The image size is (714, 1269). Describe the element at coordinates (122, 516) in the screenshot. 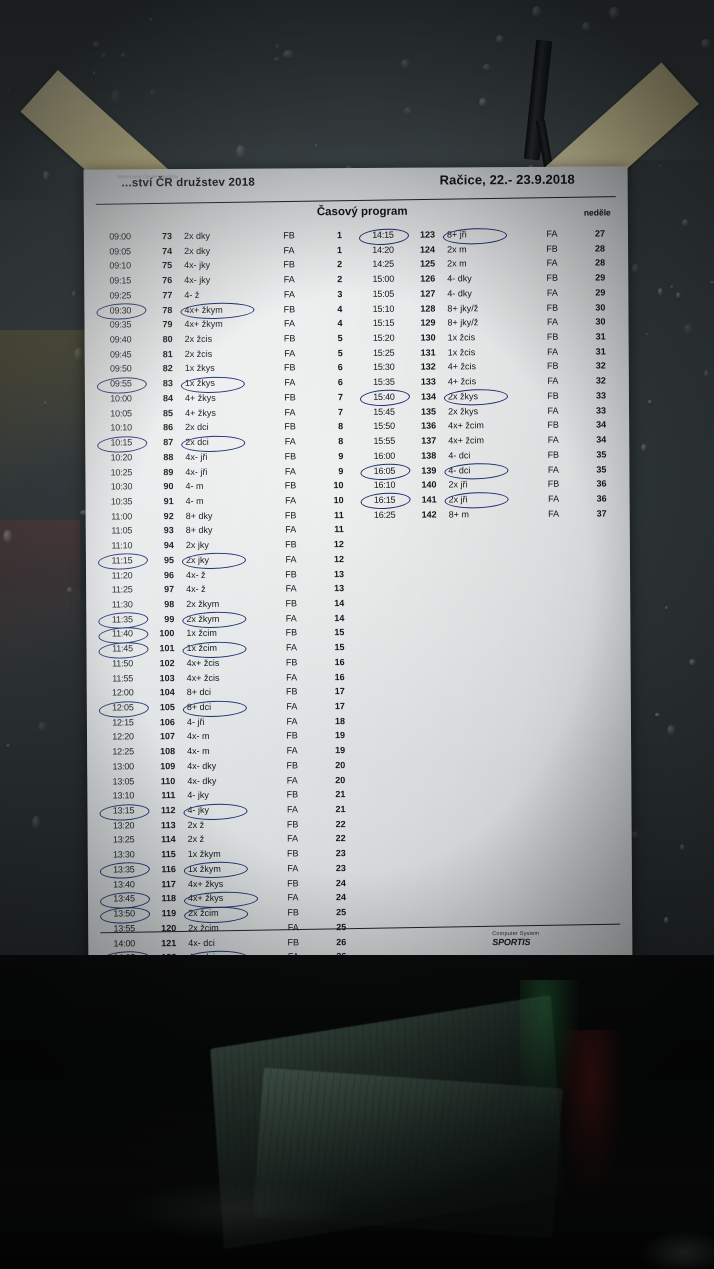

I see `race-start-time: 11:00` at that location.